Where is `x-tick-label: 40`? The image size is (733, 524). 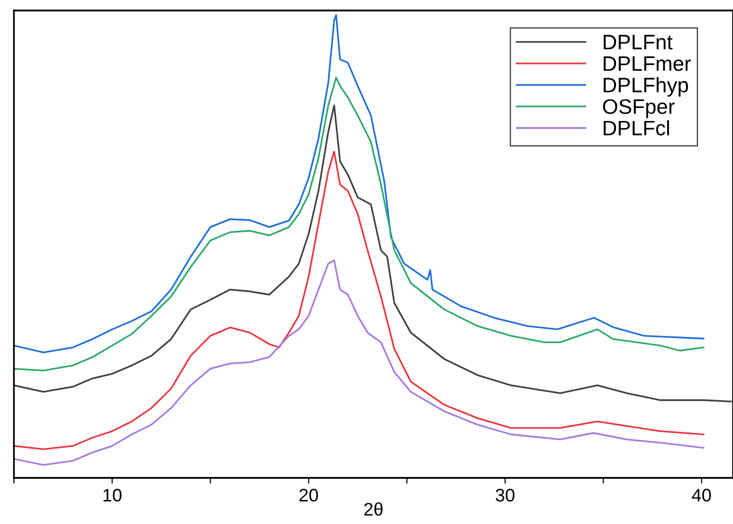 x-tick-label: 40 is located at coordinates (701, 495).